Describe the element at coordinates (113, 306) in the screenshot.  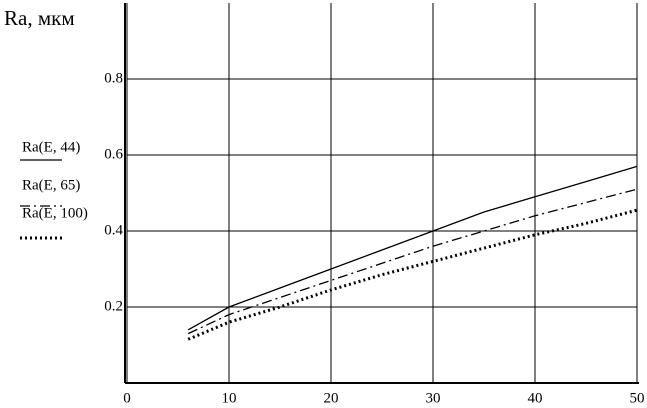
I see `y-tick-label: 0.2` at that location.